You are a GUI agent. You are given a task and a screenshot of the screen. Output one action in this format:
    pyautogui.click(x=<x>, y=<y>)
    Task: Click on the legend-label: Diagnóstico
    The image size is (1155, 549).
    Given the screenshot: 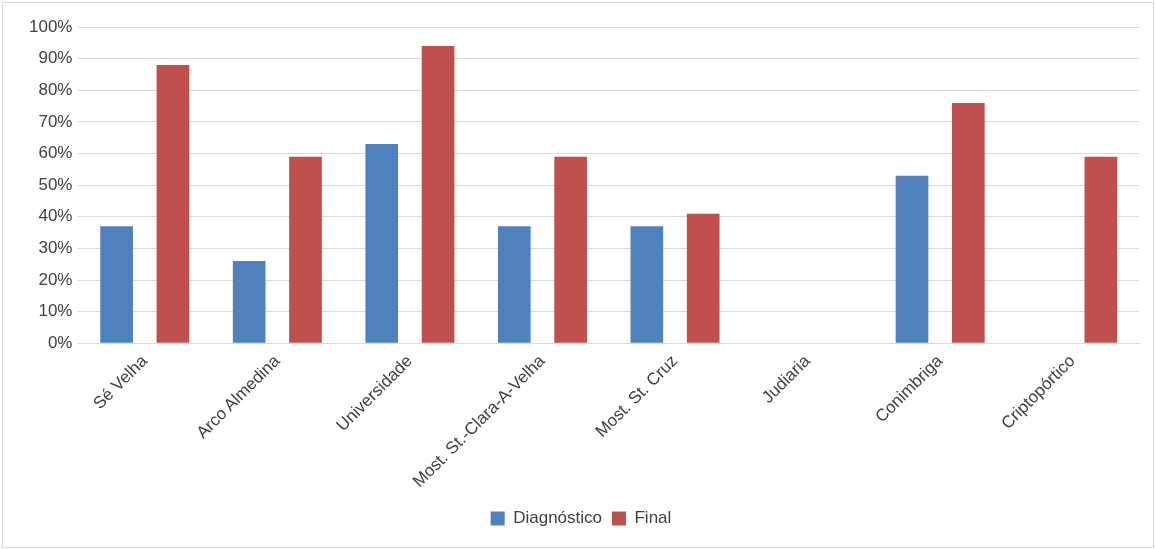 What is the action you would take?
    pyautogui.click(x=557, y=518)
    